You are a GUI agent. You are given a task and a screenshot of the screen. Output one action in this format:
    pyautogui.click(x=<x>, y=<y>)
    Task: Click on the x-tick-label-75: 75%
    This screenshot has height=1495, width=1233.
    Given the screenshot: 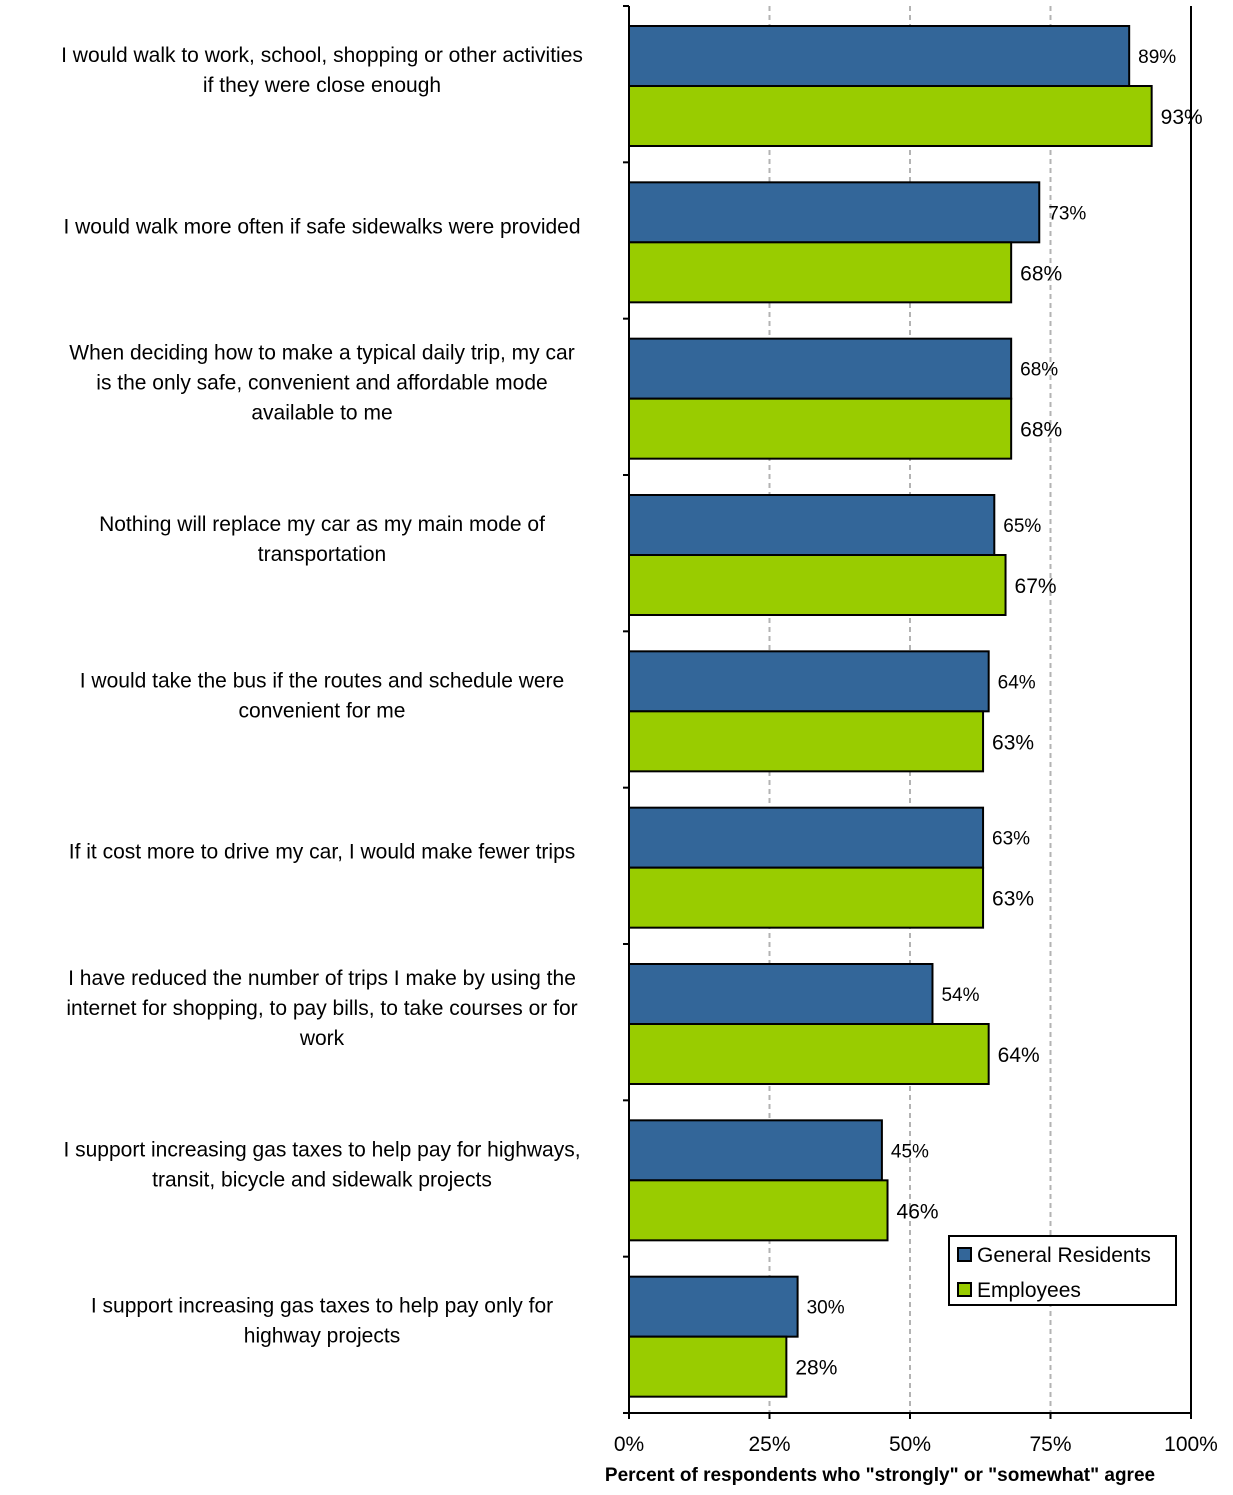 What is the action you would take?
    pyautogui.click(x=1050, y=1444)
    